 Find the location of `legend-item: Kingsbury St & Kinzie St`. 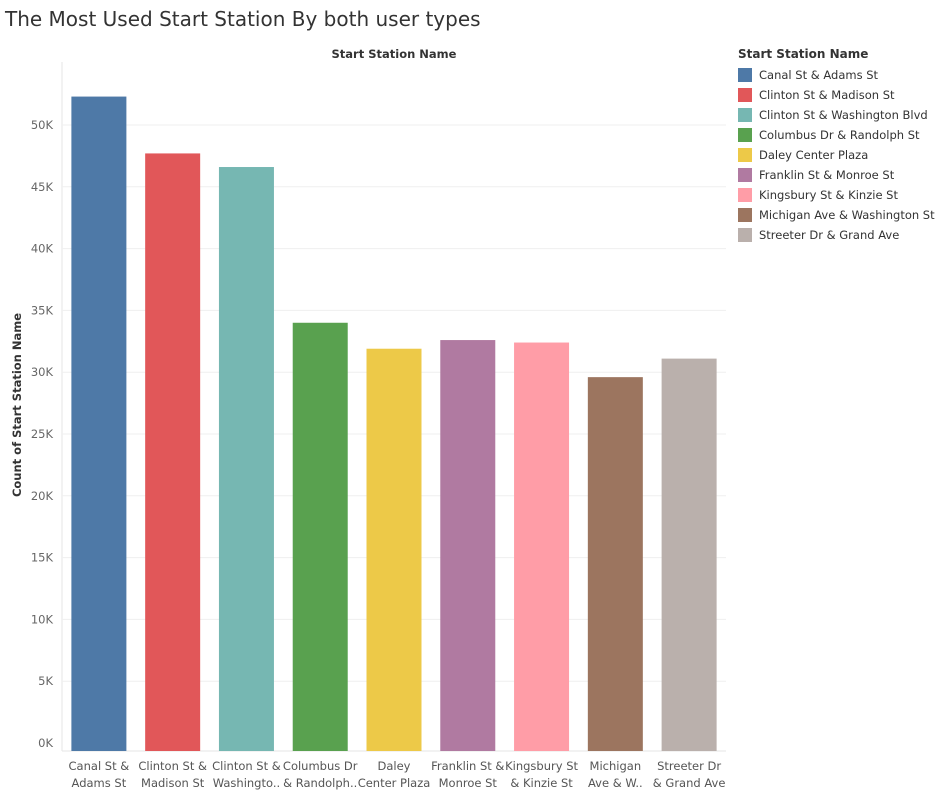

legend-item: Kingsbury St & Kinzie St is located at coordinates (837, 195).